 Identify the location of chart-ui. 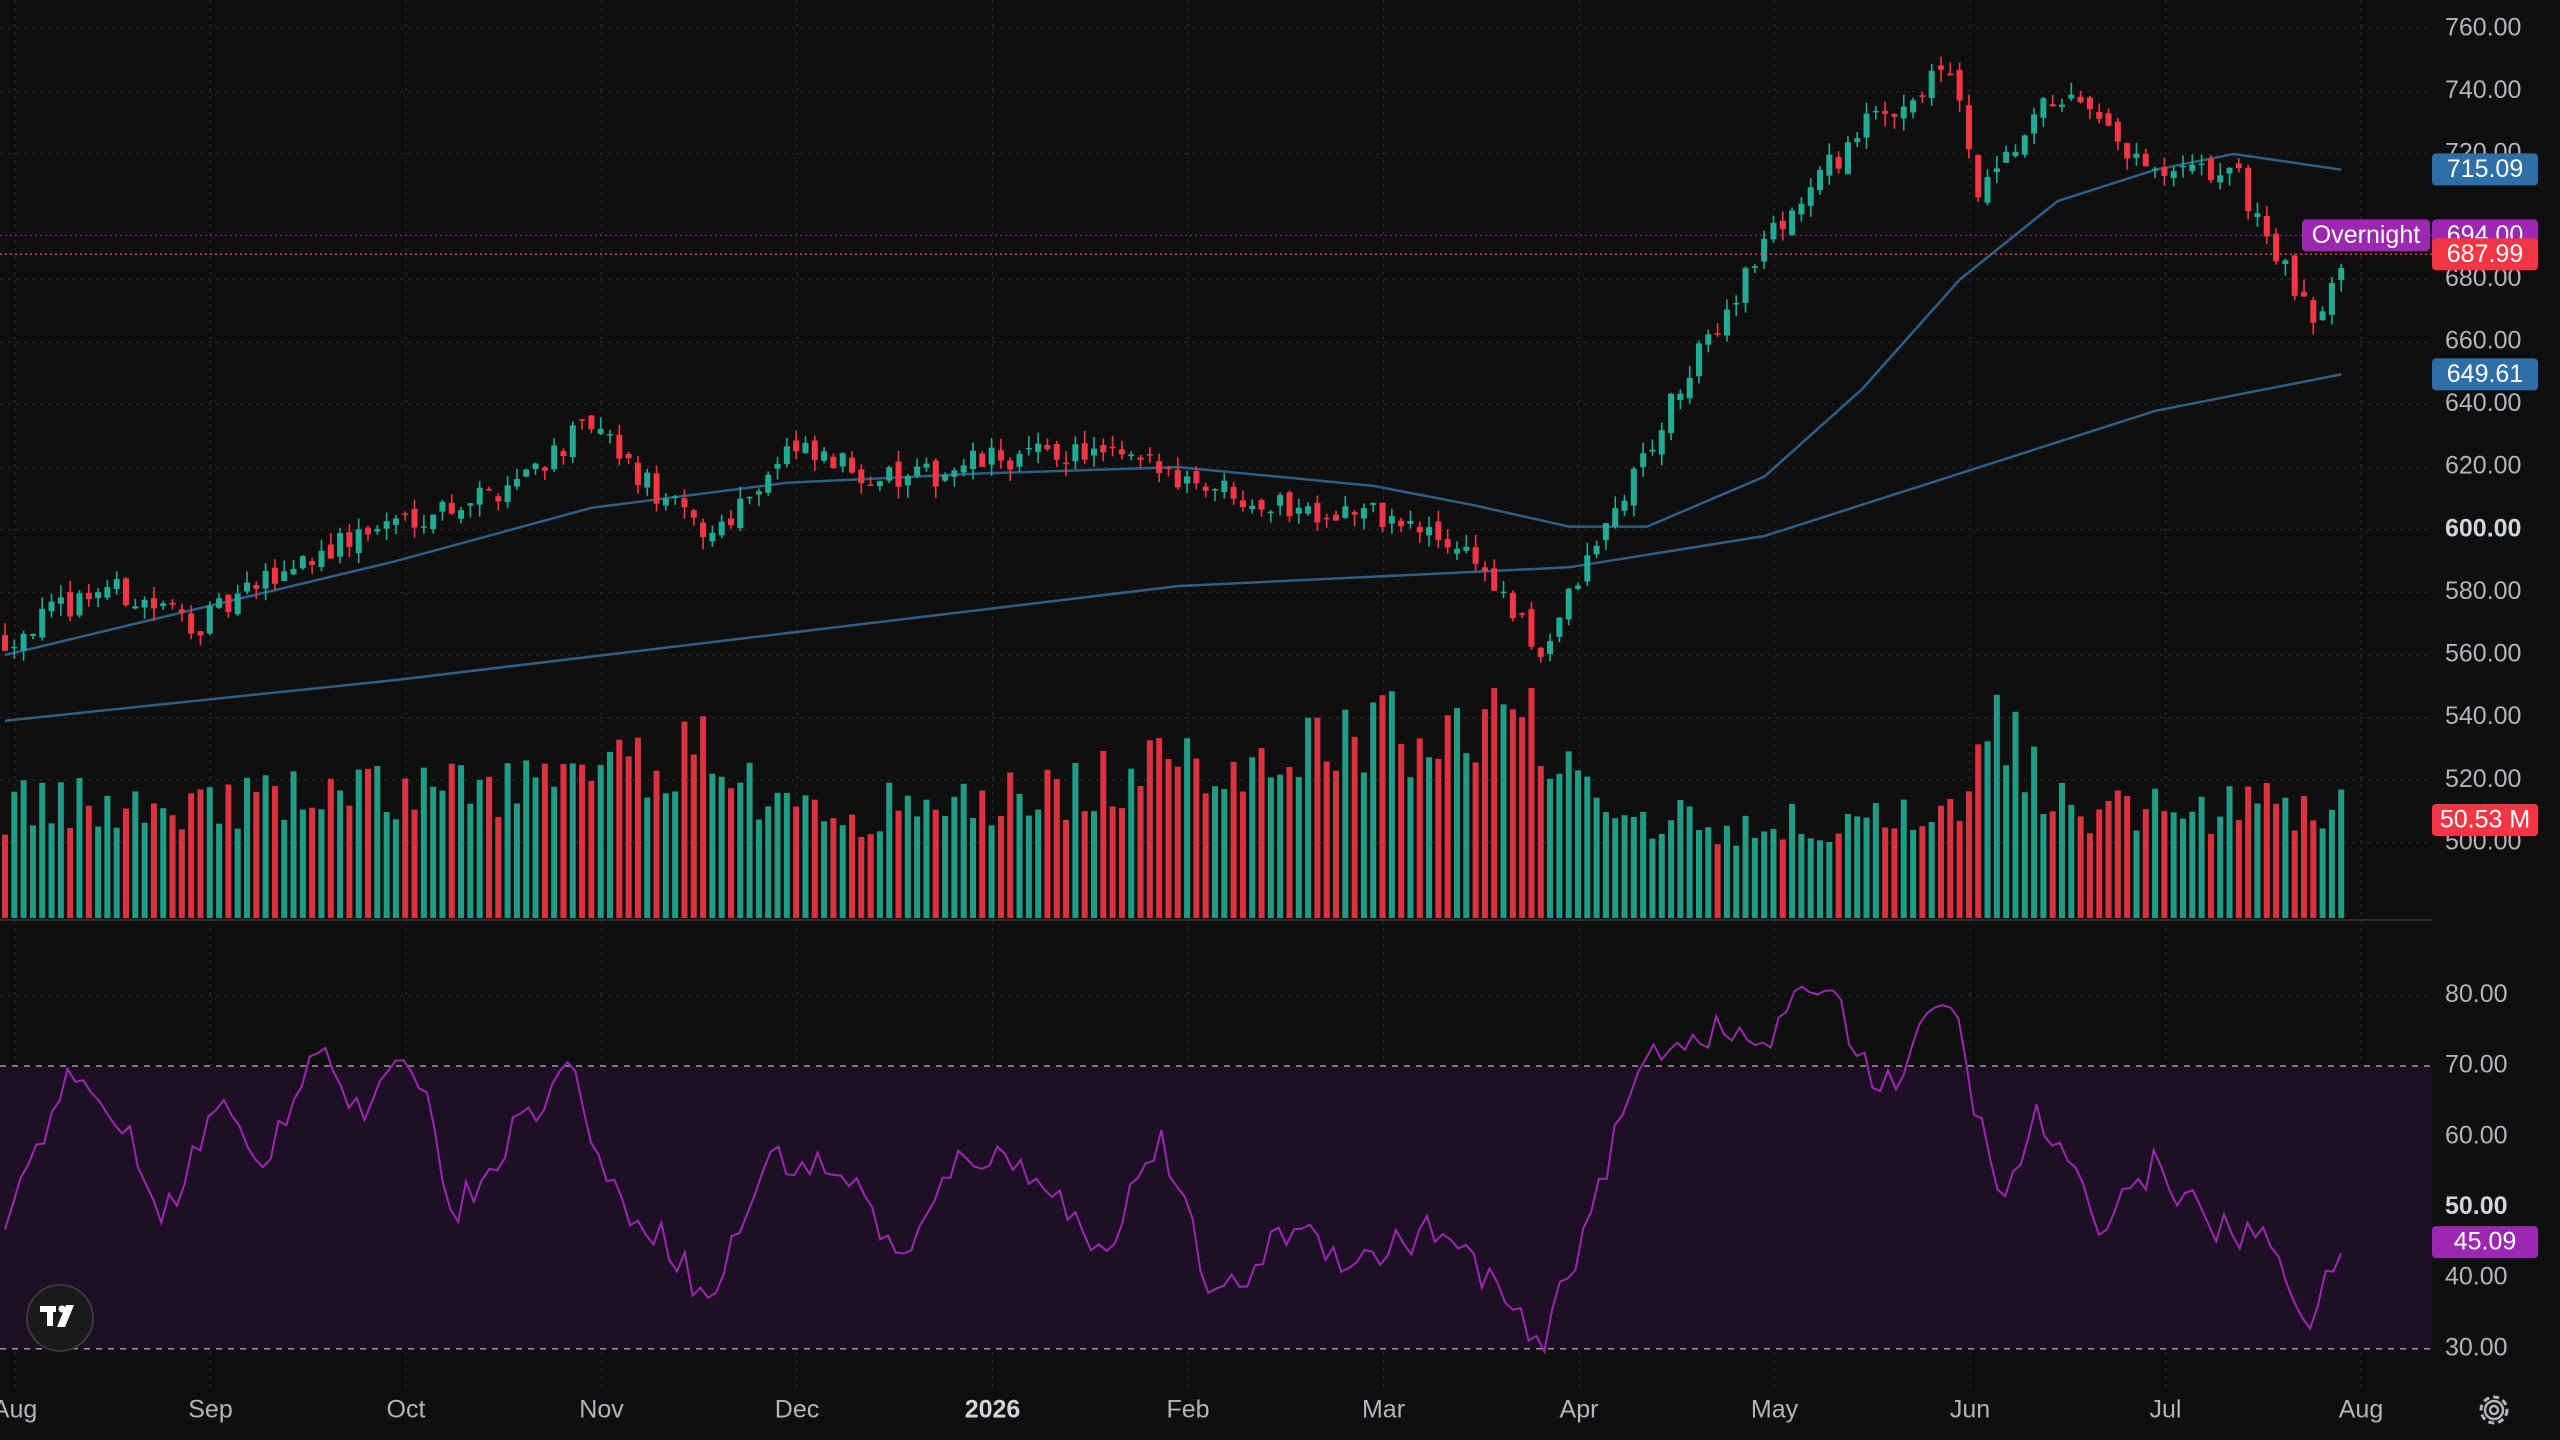
(1267, 1354).